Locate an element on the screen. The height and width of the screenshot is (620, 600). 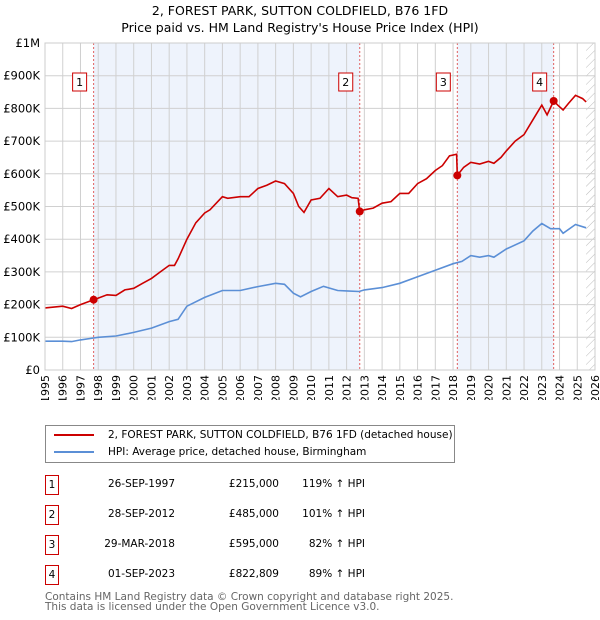
y-tick-label: £200K is located at coordinates (21, 305).